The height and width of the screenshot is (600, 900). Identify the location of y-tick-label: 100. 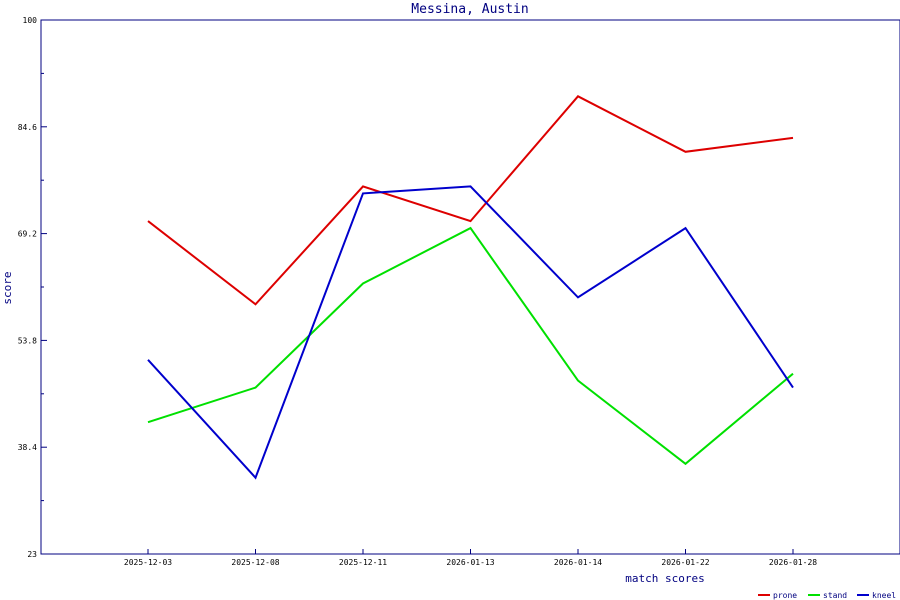
(30, 20).